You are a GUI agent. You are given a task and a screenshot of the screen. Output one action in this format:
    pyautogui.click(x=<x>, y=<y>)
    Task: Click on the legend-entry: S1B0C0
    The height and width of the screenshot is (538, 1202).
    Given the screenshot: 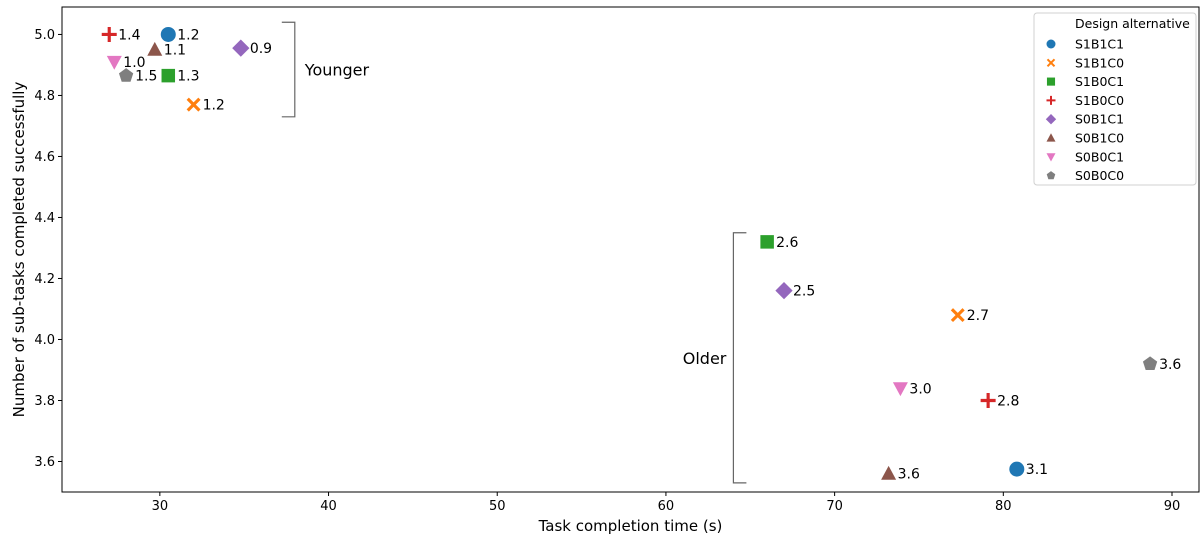 What is the action you would take?
    pyautogui.click(x=1099, y=100)
    